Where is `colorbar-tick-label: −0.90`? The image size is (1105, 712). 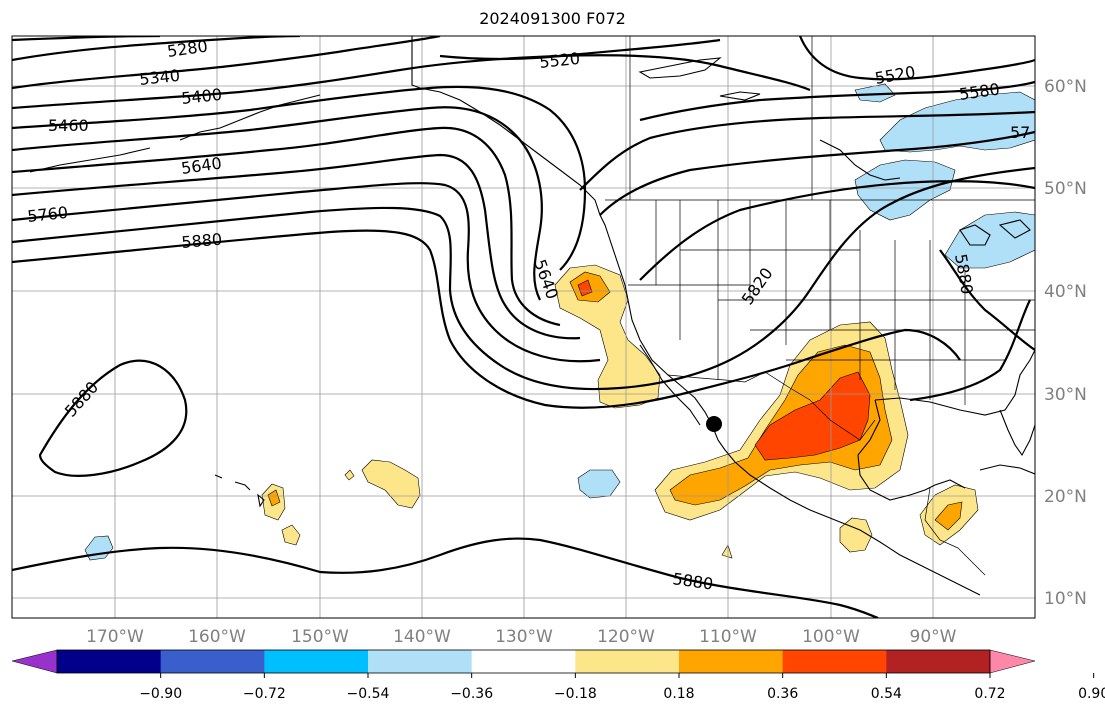 colorbar-tick-label: −0.90 is located at coordinates (160, 694).